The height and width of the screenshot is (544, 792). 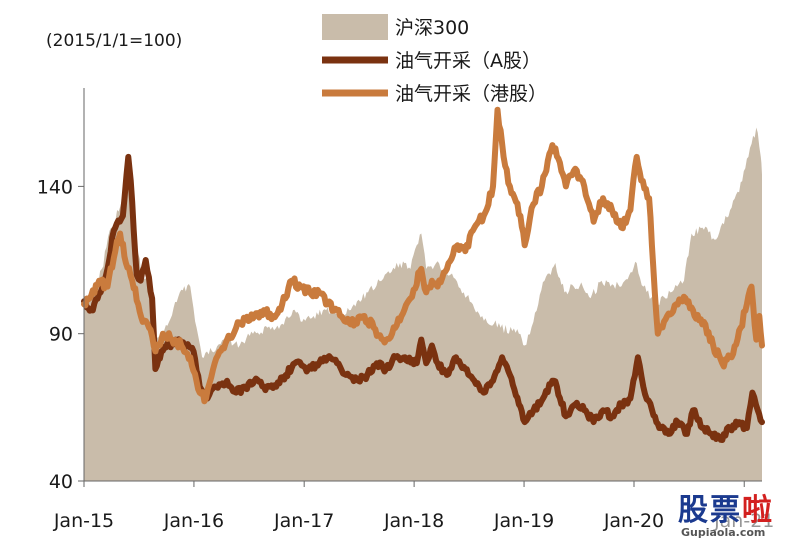 I want to click on x-tick-label-3: Jan-18, so click(x=413, y=521).